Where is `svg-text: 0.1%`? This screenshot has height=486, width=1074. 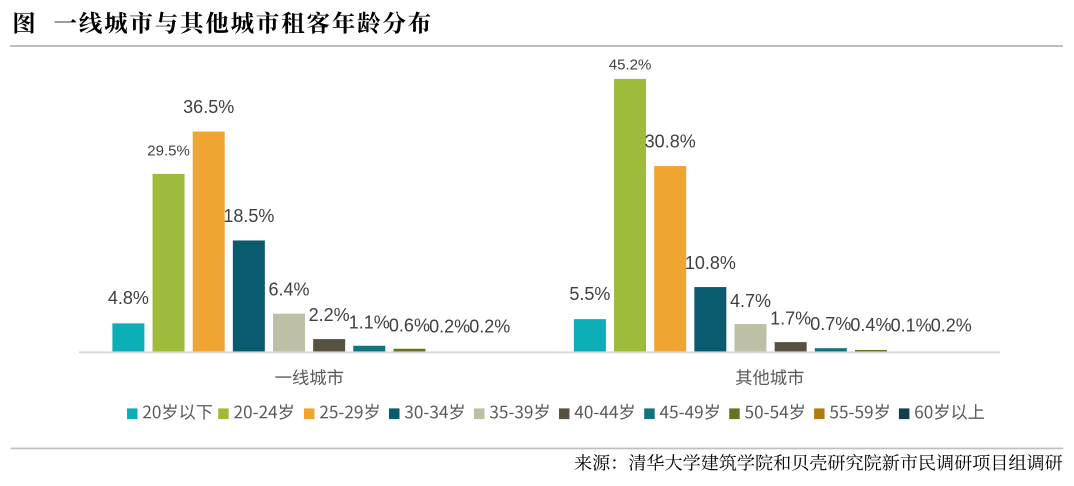
svg-text: 0.1% is located at coordinates (911, 326).